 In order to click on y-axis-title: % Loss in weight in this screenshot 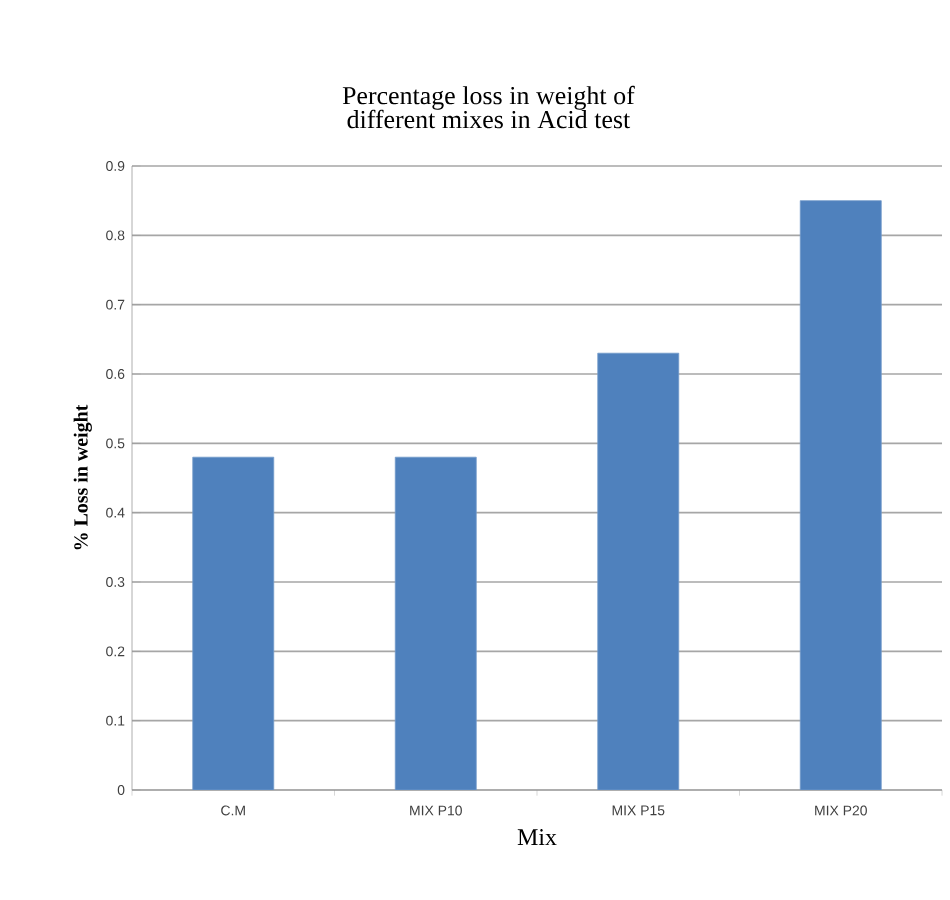, I will do `click(82, 477)`.